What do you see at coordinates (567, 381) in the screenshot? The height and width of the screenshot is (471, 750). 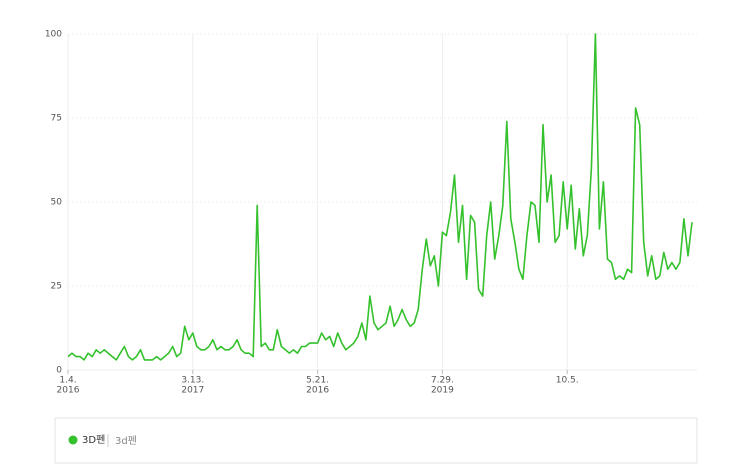 I see `x-tick-label: 10.5.` at bounding box center [567, 381].